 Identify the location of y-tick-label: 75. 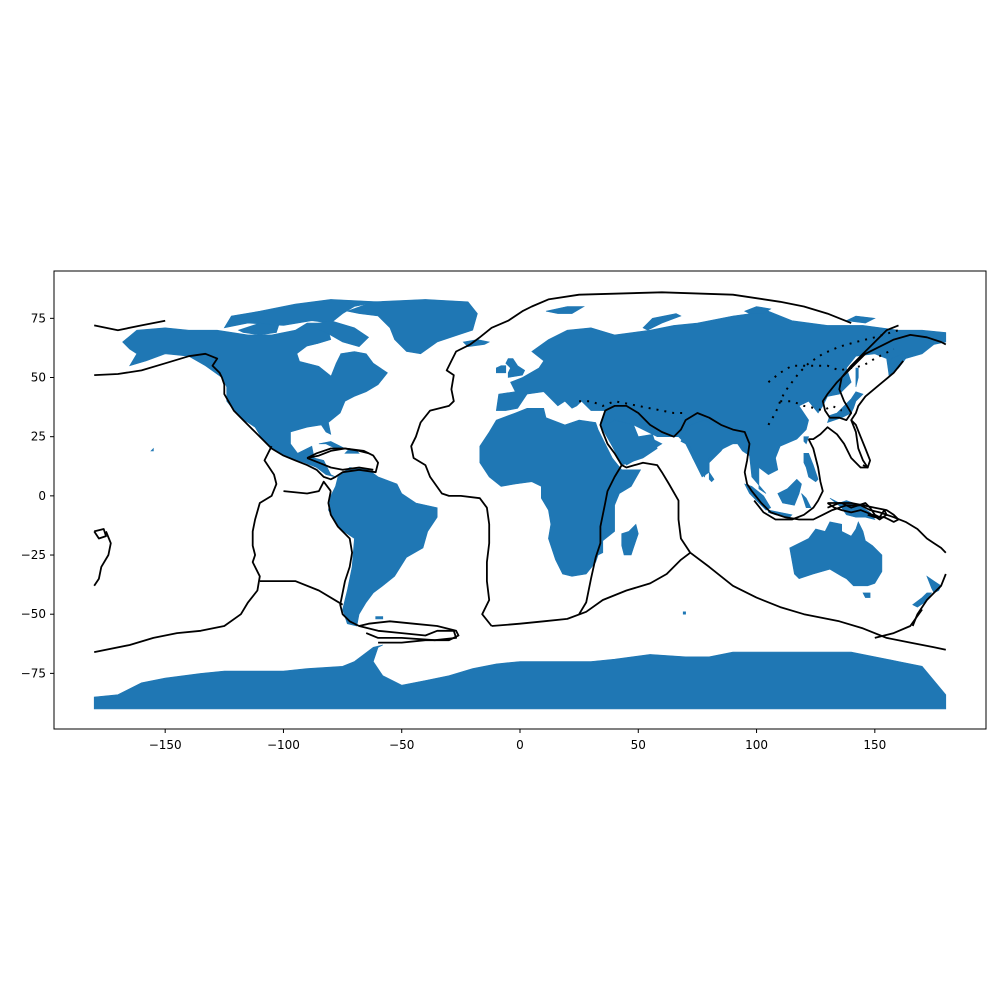
(38, 318).